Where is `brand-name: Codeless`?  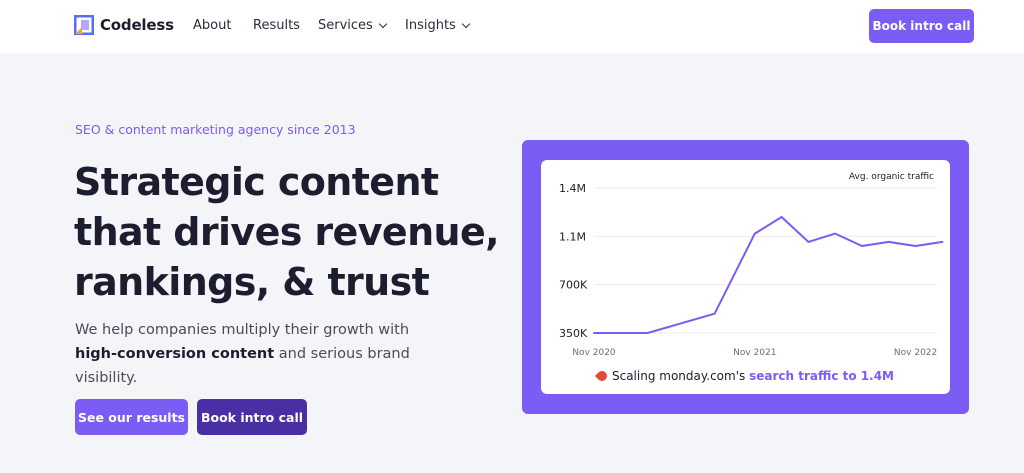 brand-name: Codeless is located at coordinates (137, 25).